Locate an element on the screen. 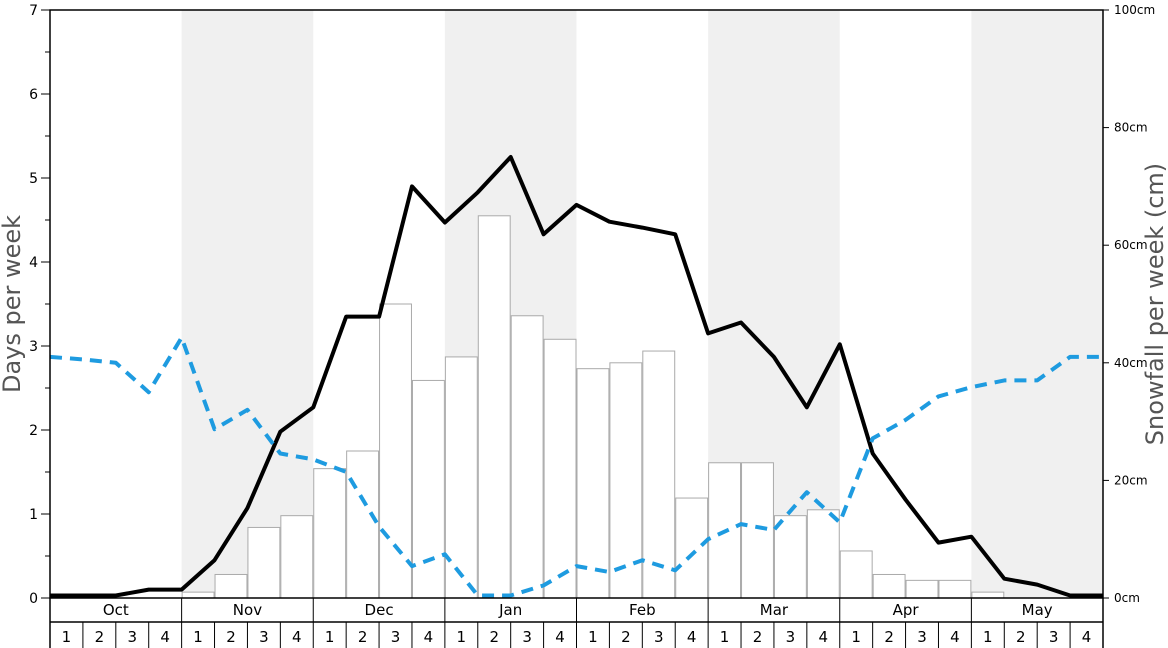  right-tick-label: 40cm is located at coordinates (1131, 363).